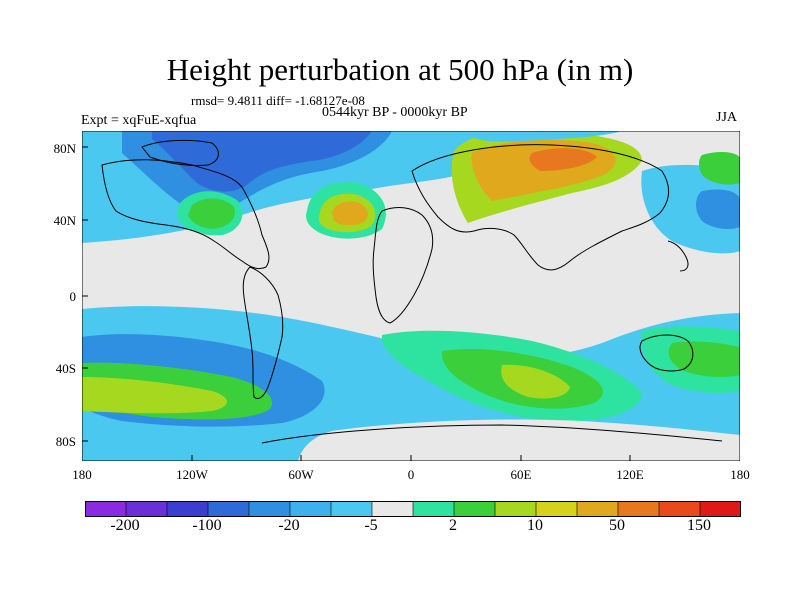  What do you see at coordinates (301, 474) in the screenshot?
I see `lon-label-60w: 60W` at bounding box center [301, 474].